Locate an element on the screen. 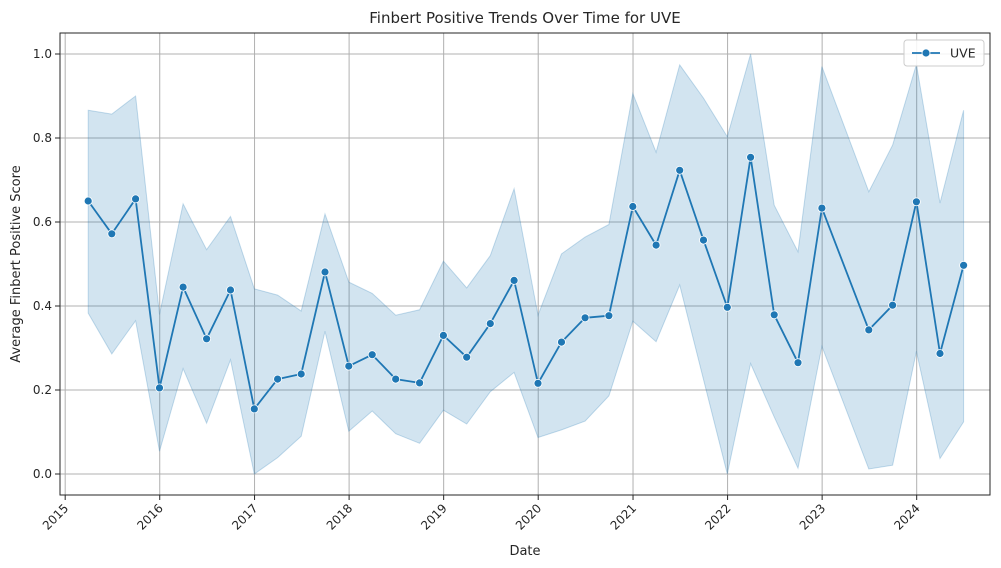 Image resolution: width=1001 pixels, height=568 pixels. x-axis-label: Date is located at coordinates (524, 551).